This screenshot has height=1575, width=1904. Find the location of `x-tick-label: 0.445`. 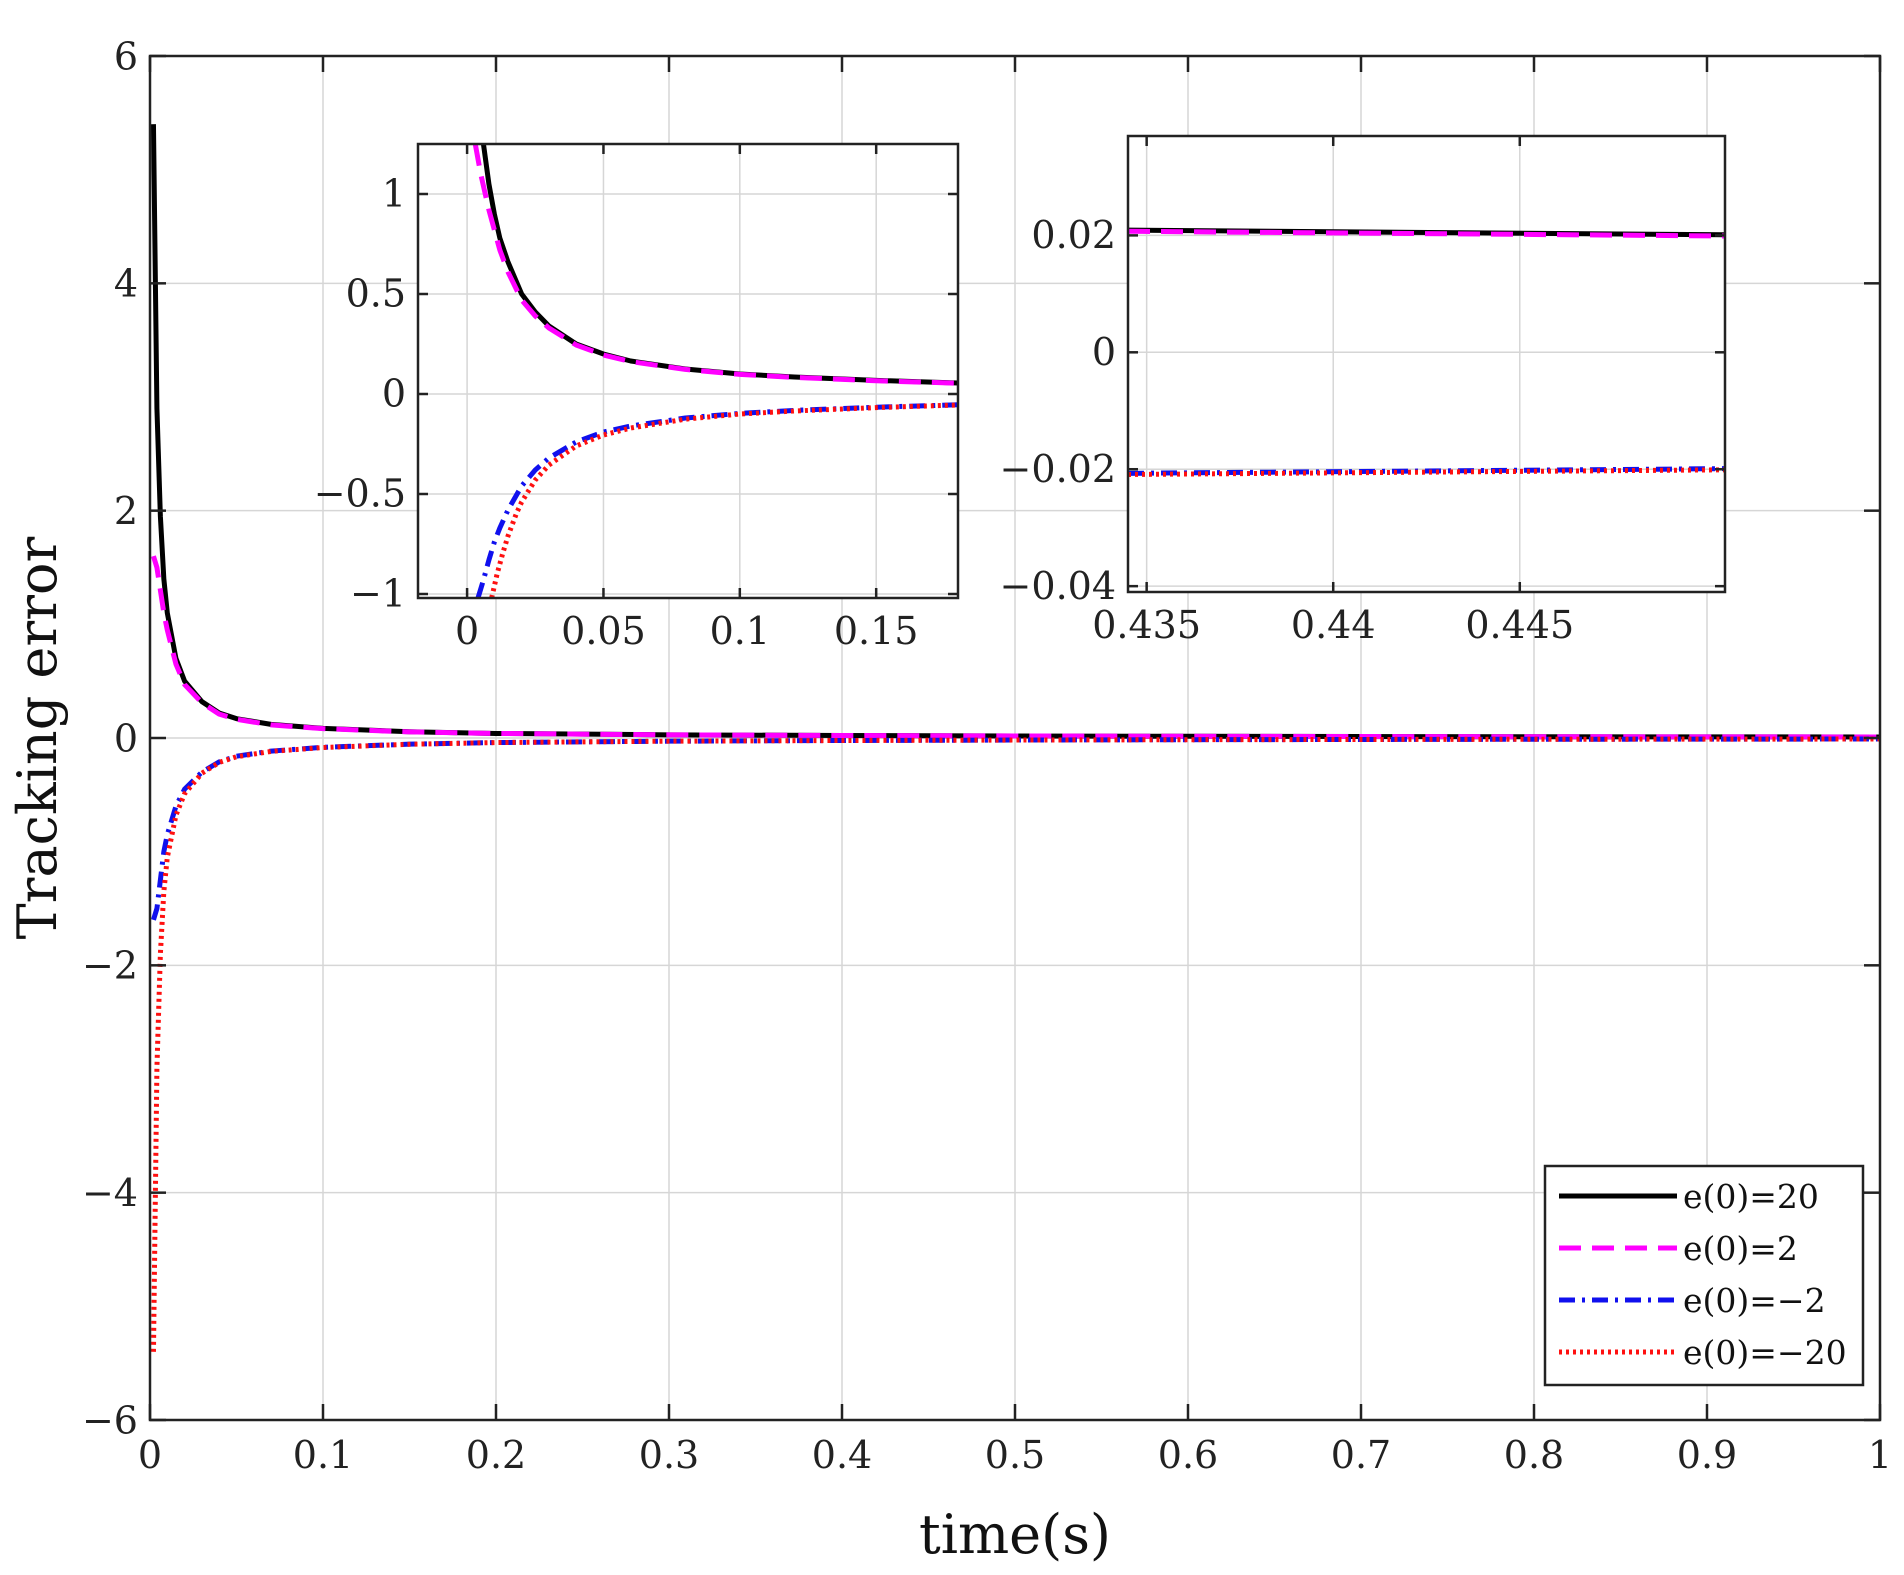

x-tick-label: 0.445 is located at coordinates (1519, 625).